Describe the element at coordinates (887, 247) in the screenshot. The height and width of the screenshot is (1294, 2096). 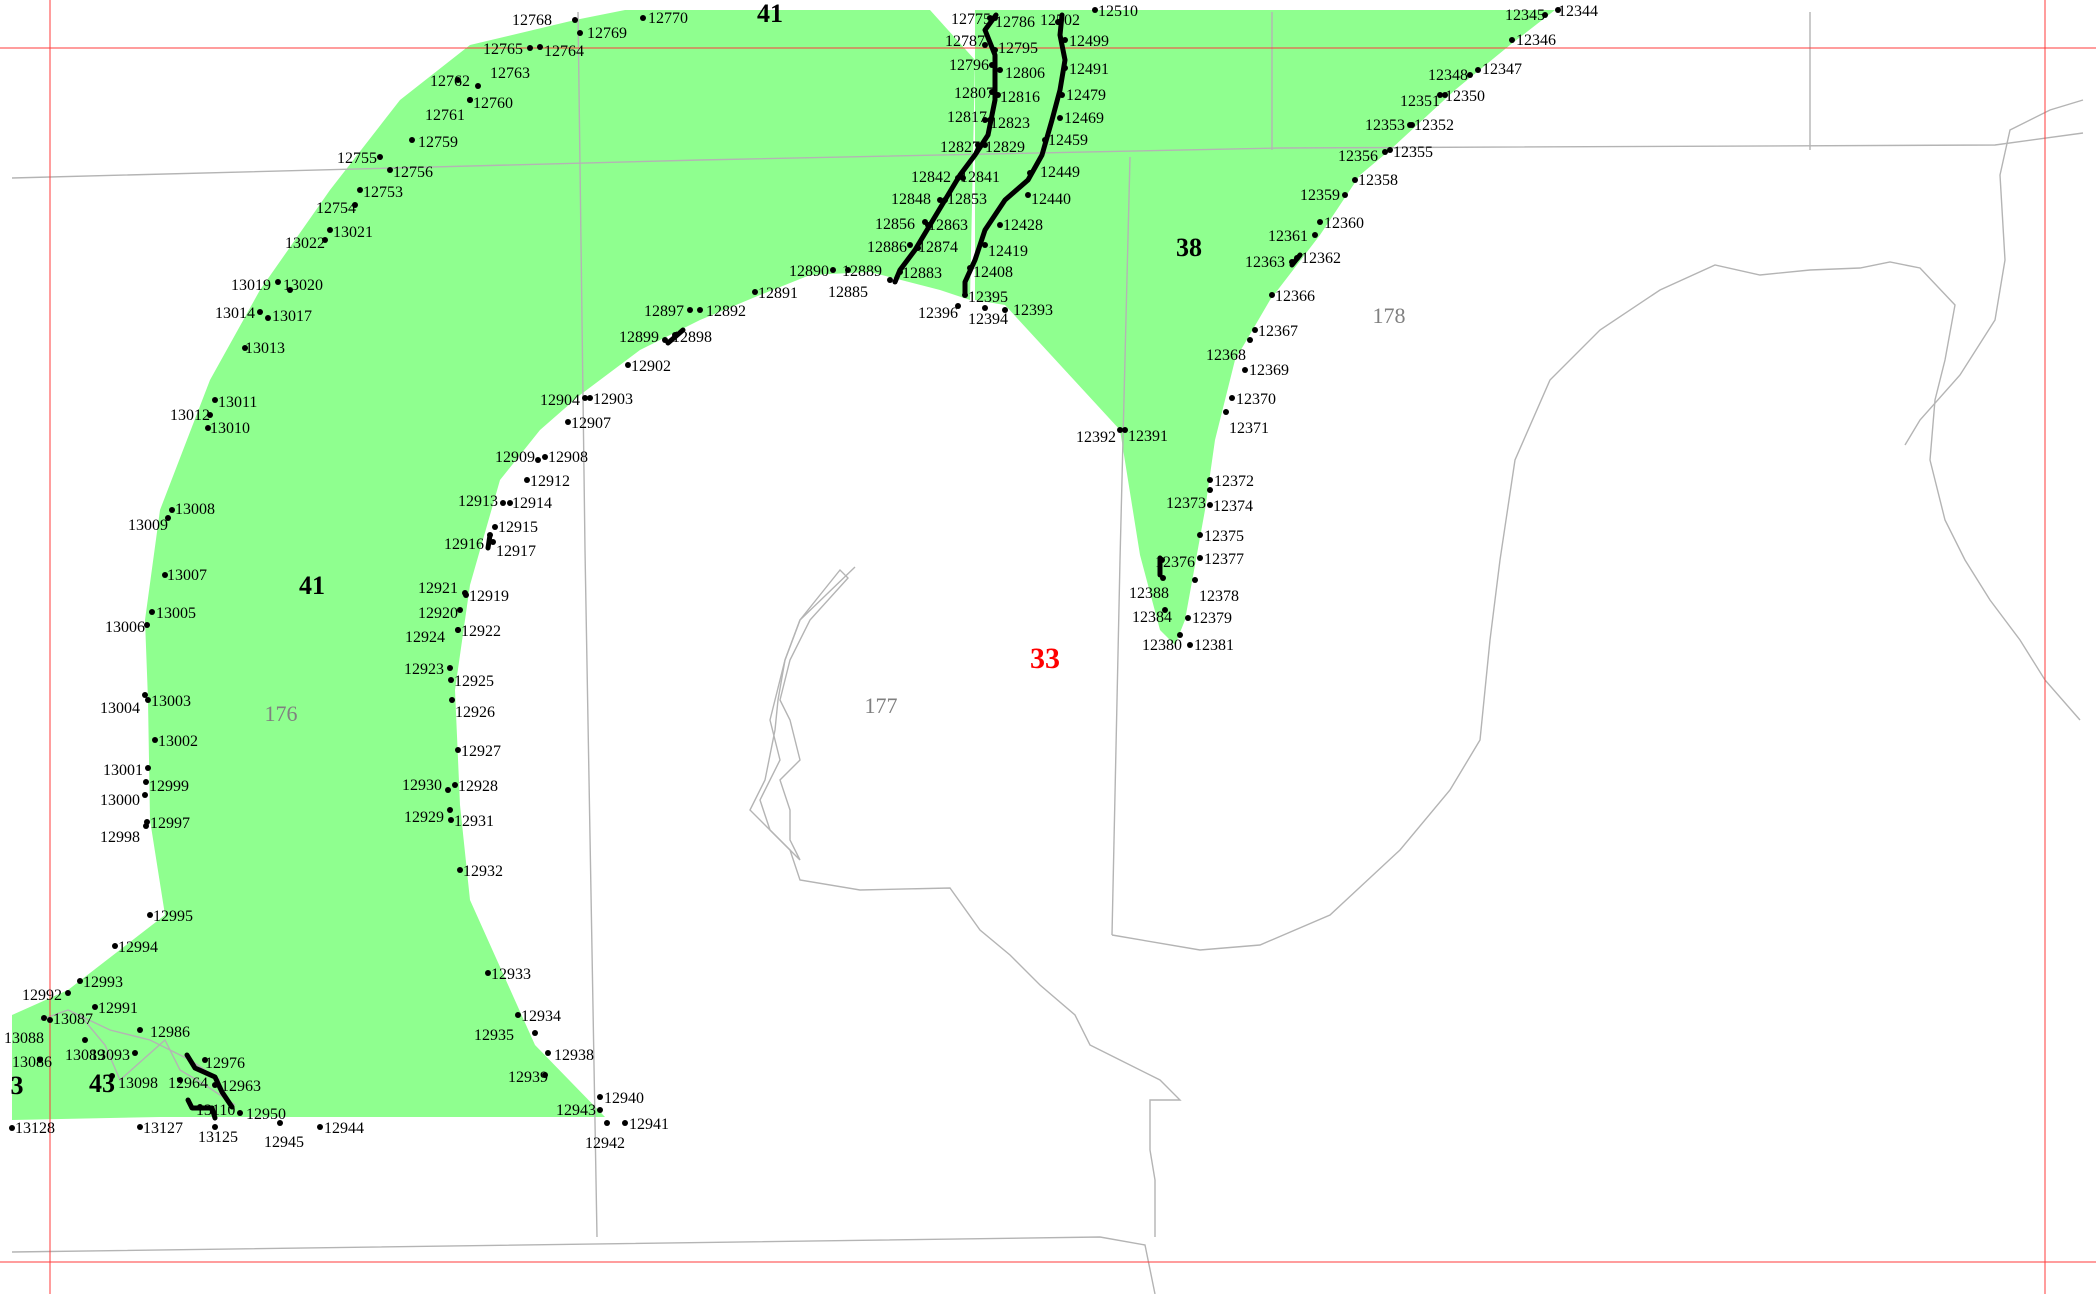
I see `survey-point-label: 12886` at that location.